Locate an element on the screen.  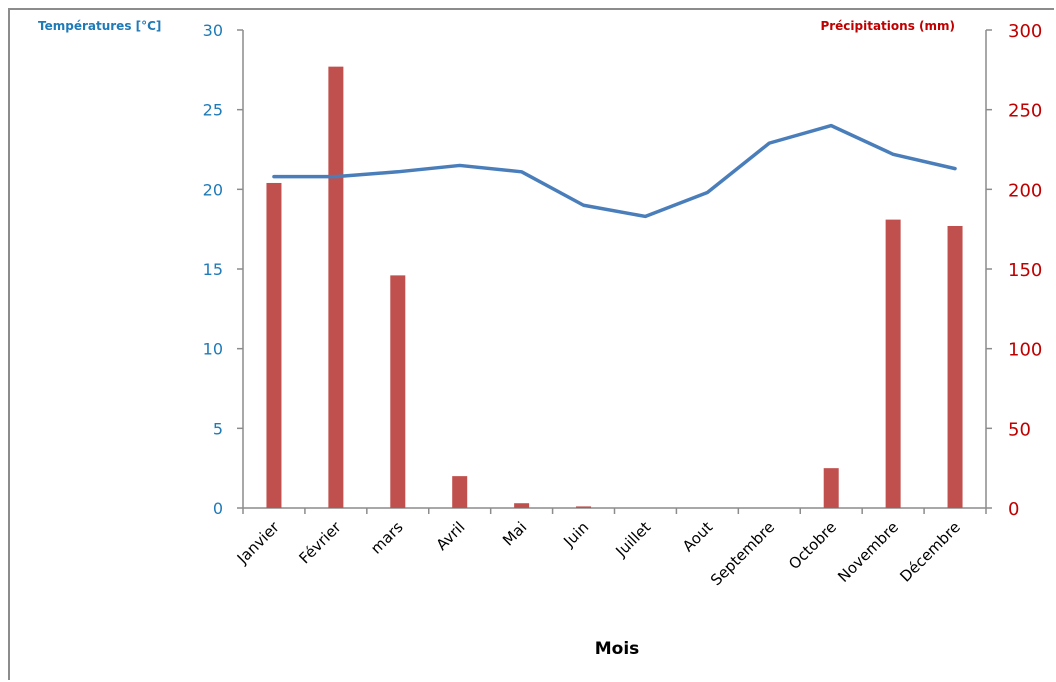
left-tick-label: 30 is located at coordinates (213, 30).